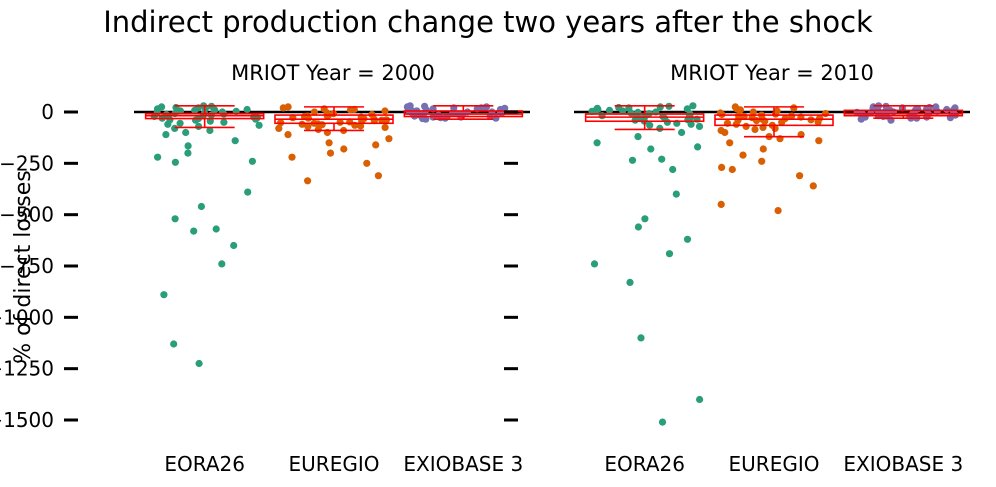 This screenshot has height=487, width=996. I want to click on facet-title: MRIOT Year = 2010, so click(772, 73).